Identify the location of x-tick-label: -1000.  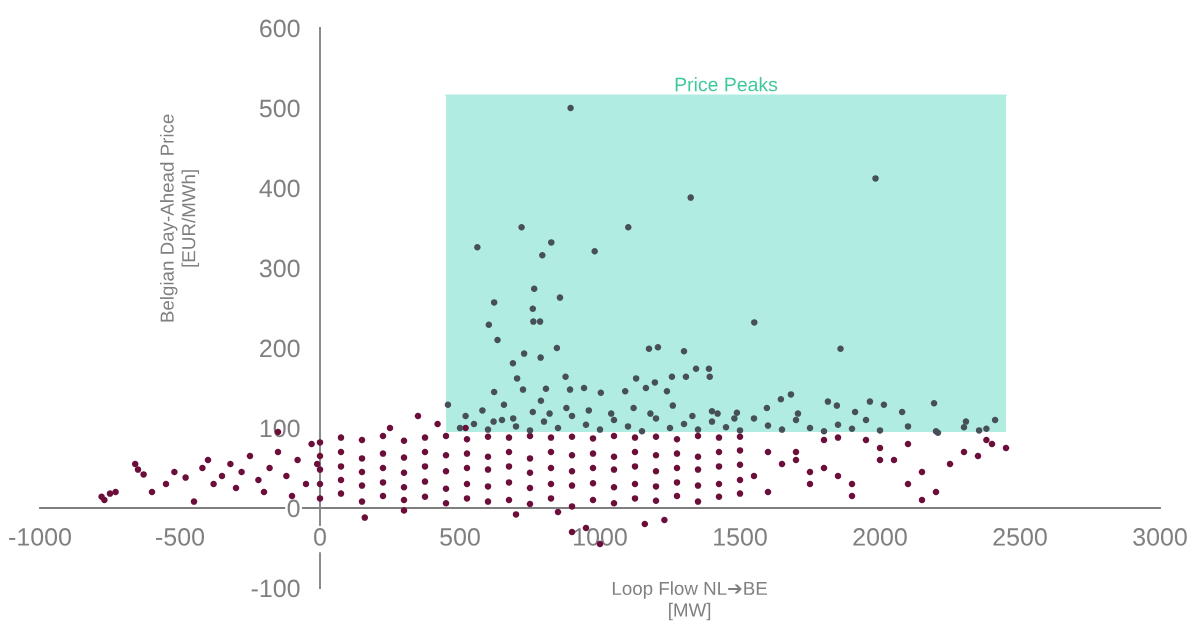
(40, 537).